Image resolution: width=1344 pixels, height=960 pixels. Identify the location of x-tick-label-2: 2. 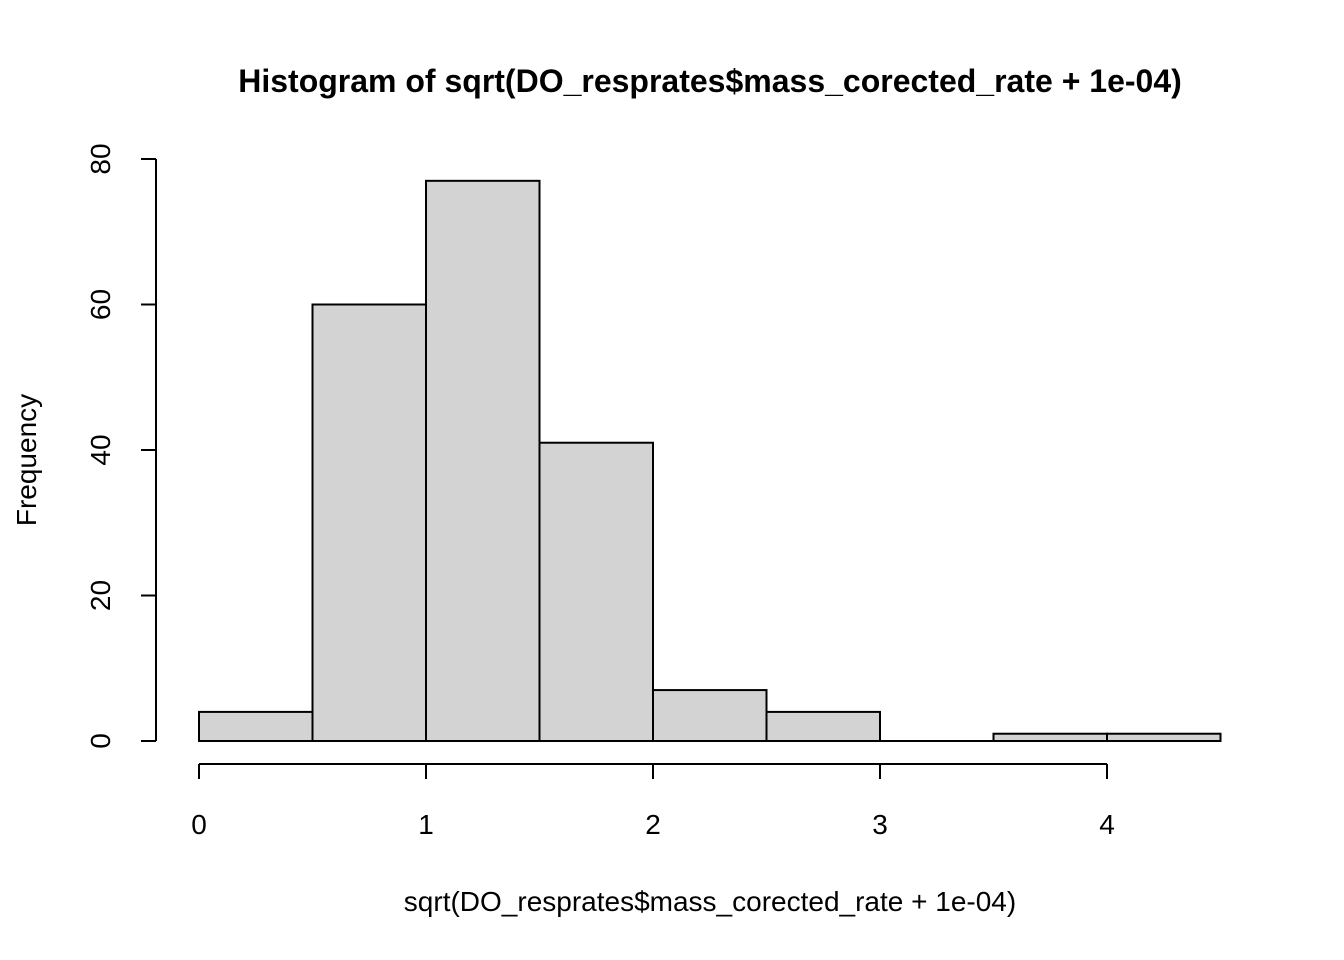
(653, 824).